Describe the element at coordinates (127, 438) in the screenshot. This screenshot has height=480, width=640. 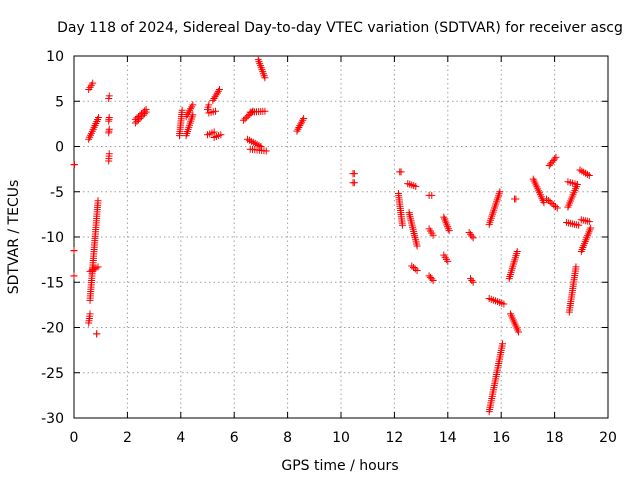
I see `x-tick-label: 2` at that location.